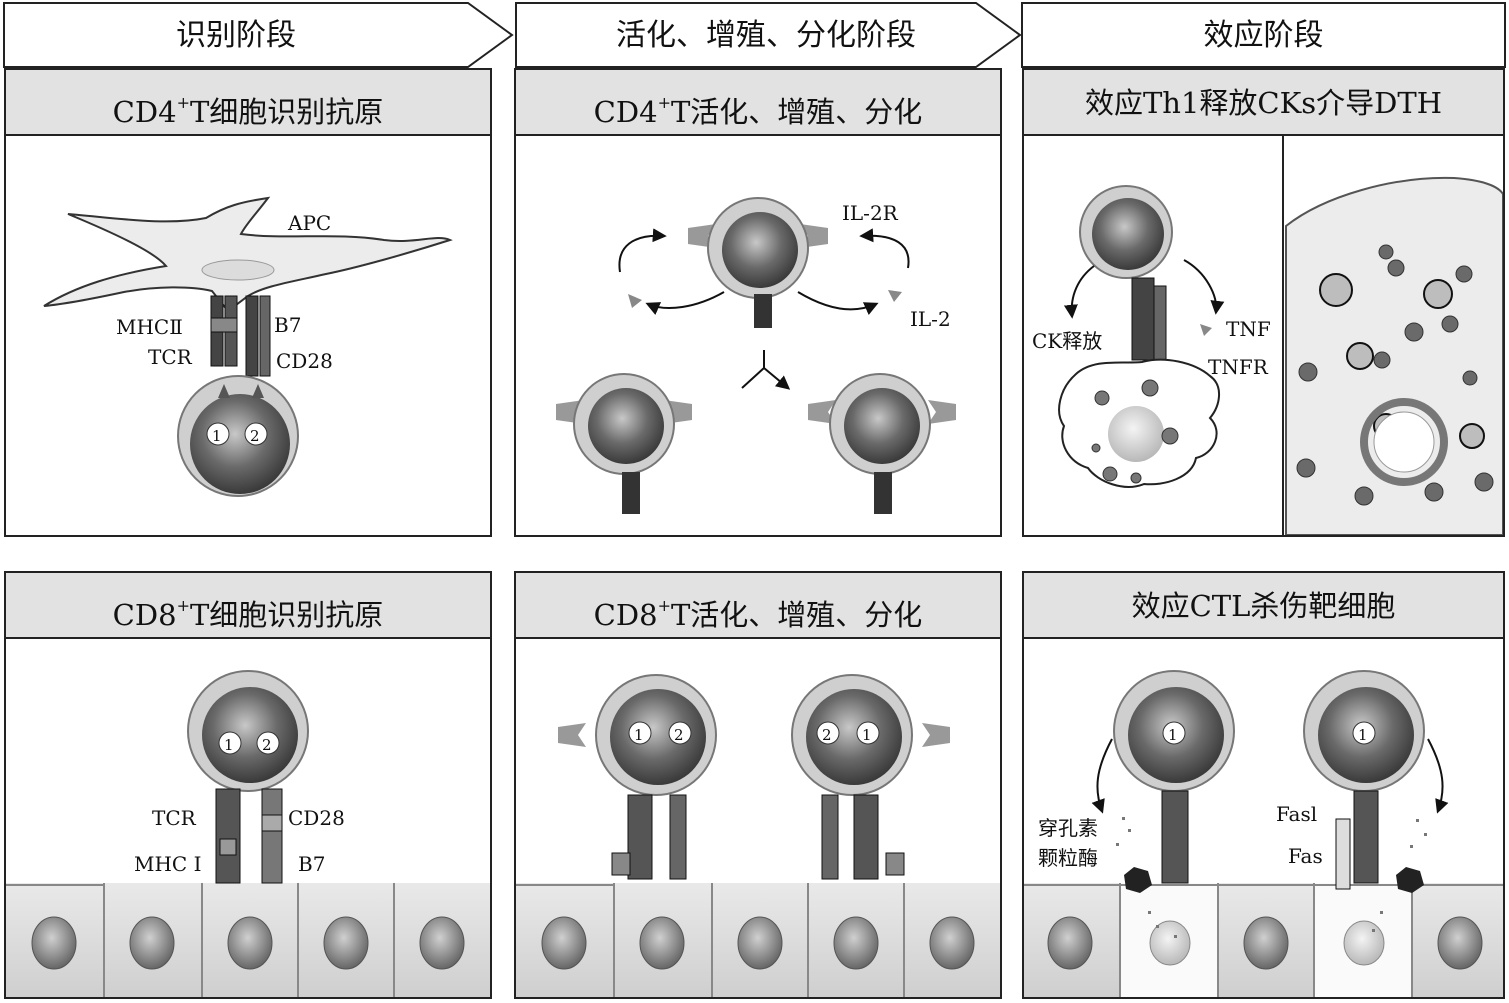  I want to click on stage-banner, so click(754, 35).